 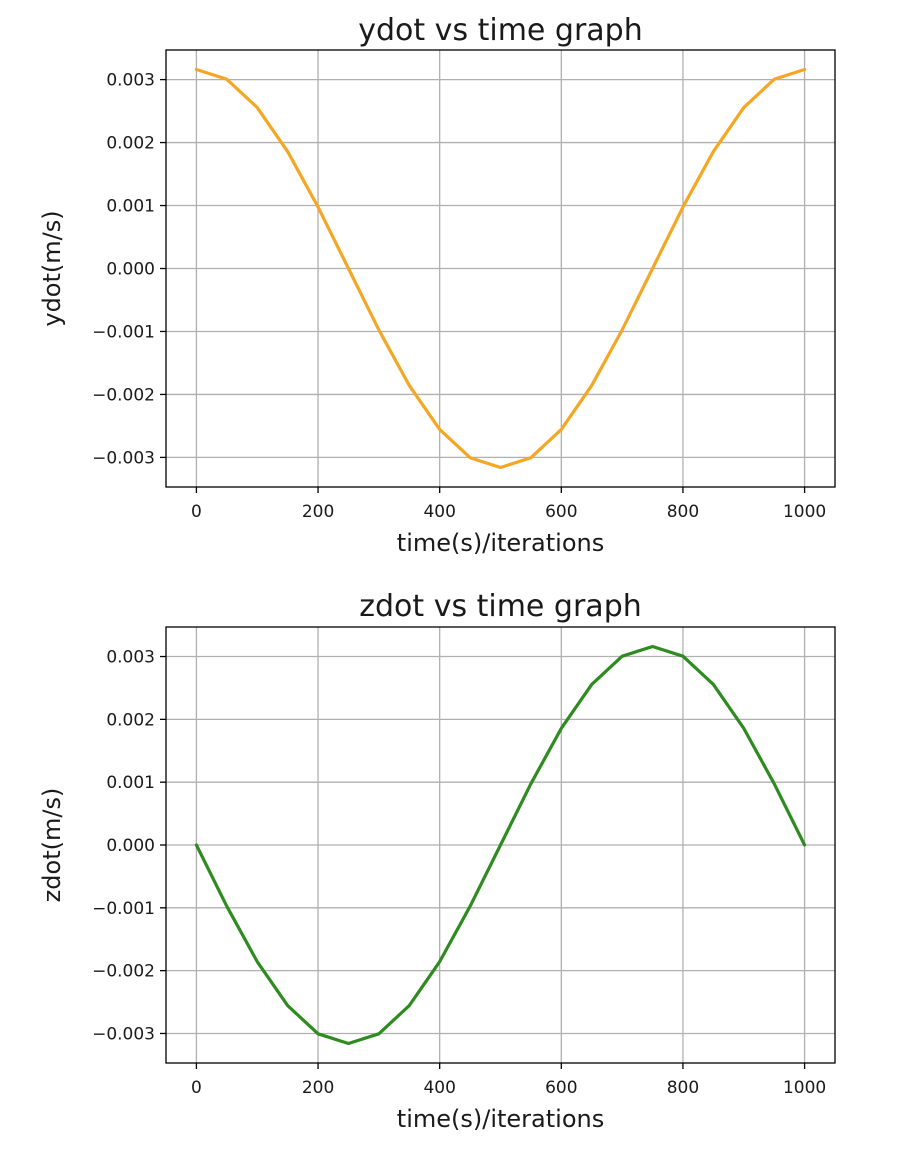 I want to click on zdot-y-tick-label: 0.001, so click(x=130, y=783).